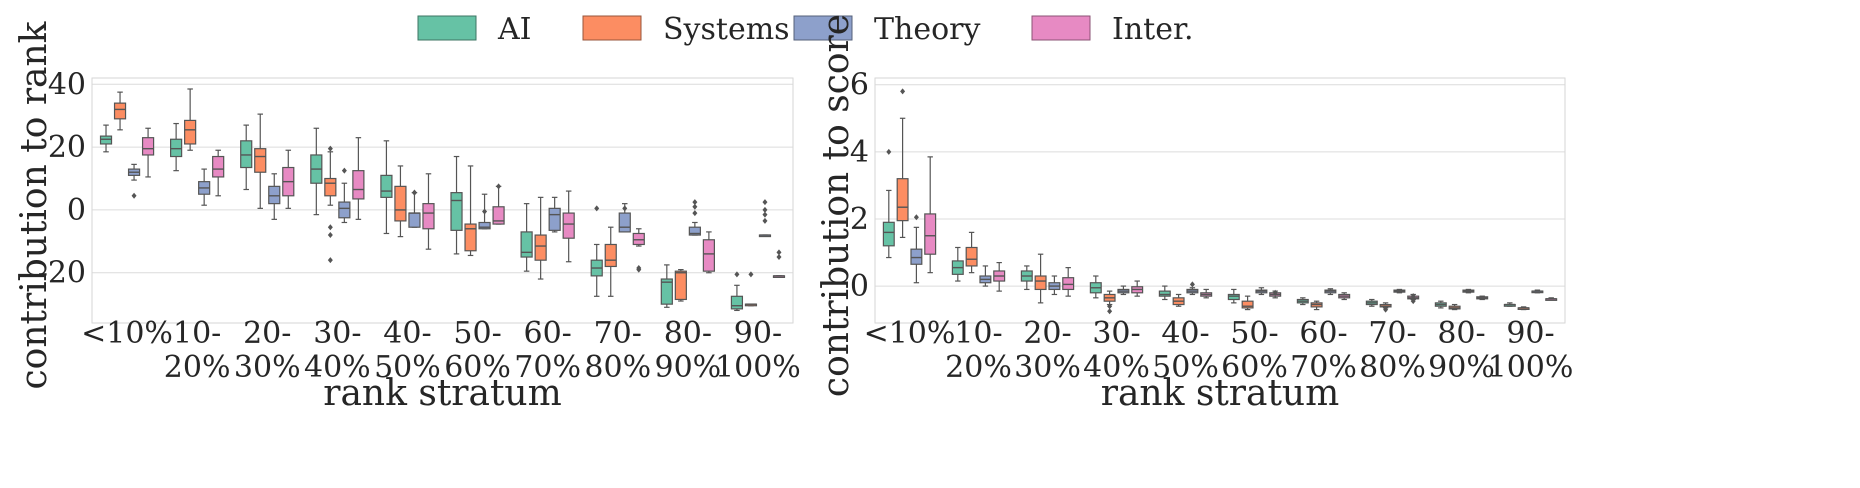 The width and height of the screenshot is (1860, 488). I want to click on x-tick-line: 30%, so click(1047, 367).